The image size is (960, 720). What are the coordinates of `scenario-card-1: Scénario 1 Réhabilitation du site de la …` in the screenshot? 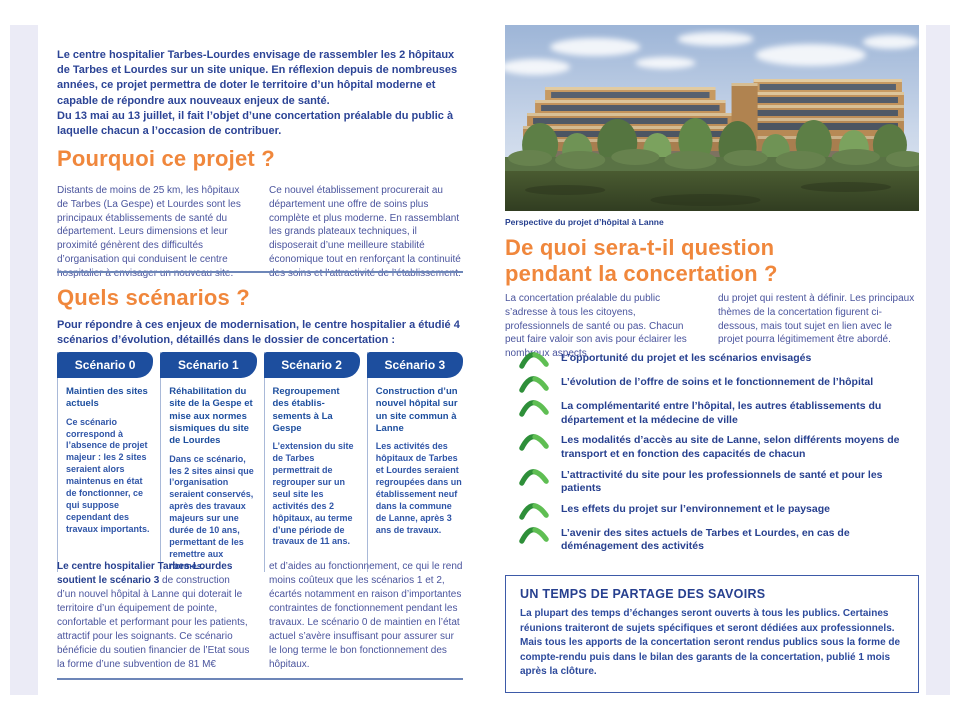 It's located at (208, 462).